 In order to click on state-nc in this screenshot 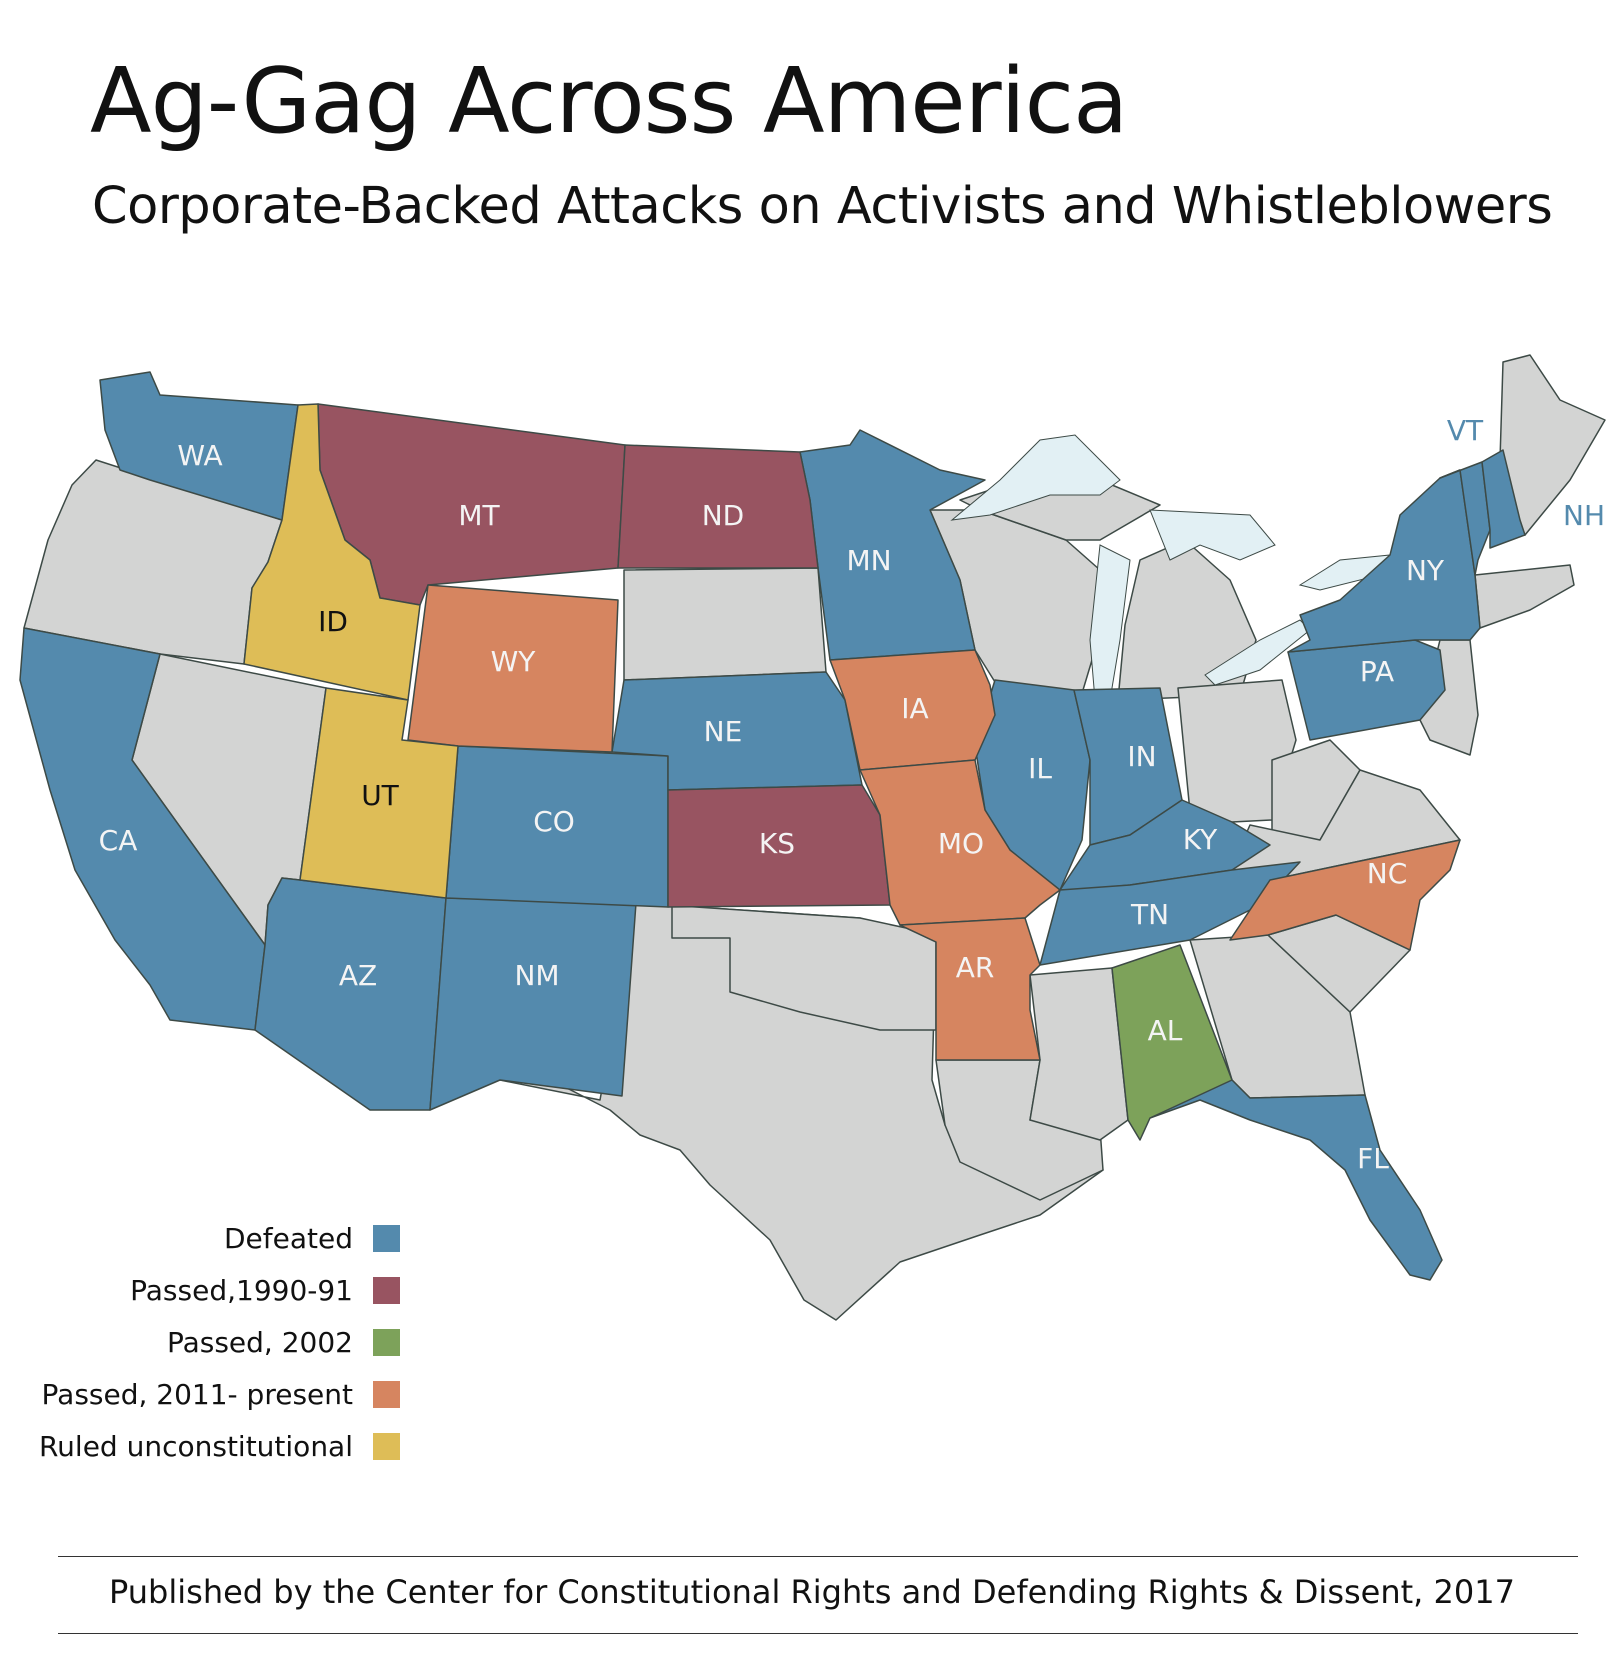, I will do `click(1345, 895)`.